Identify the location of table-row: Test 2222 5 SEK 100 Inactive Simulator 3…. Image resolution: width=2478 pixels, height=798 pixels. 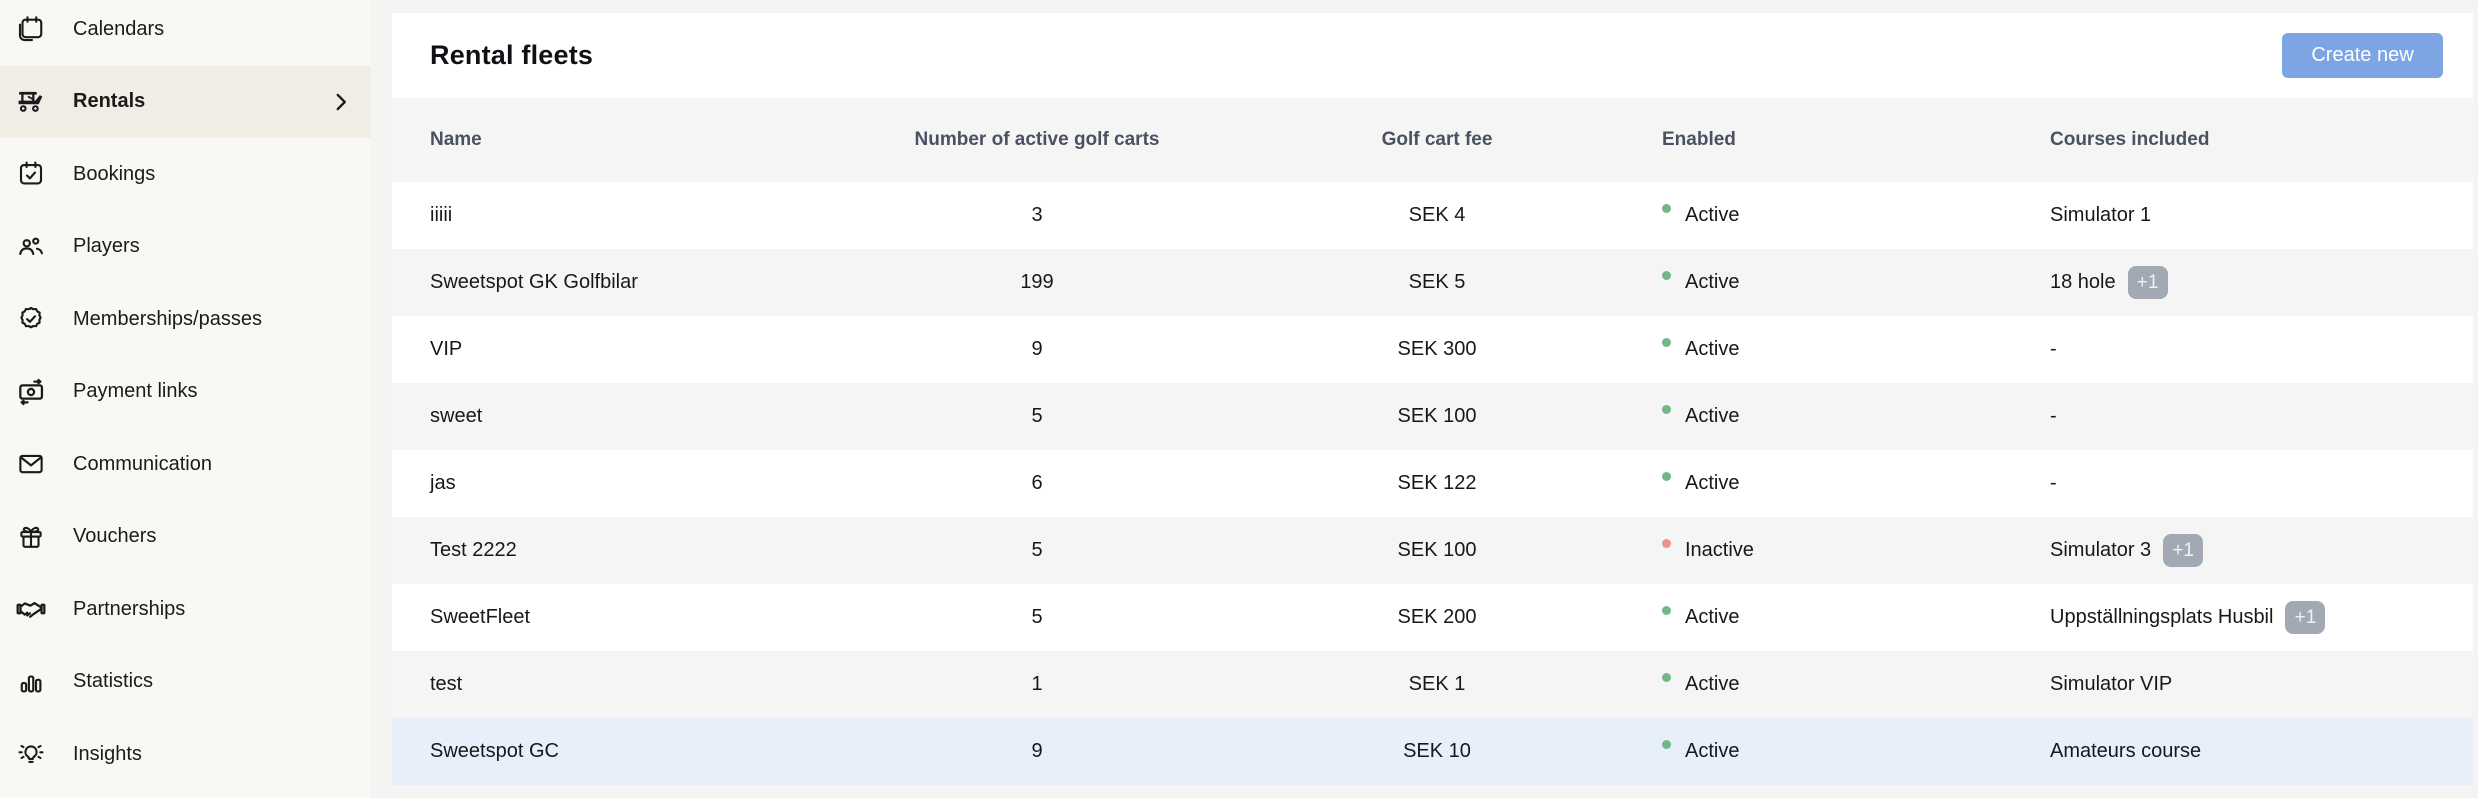
(1432, 550).